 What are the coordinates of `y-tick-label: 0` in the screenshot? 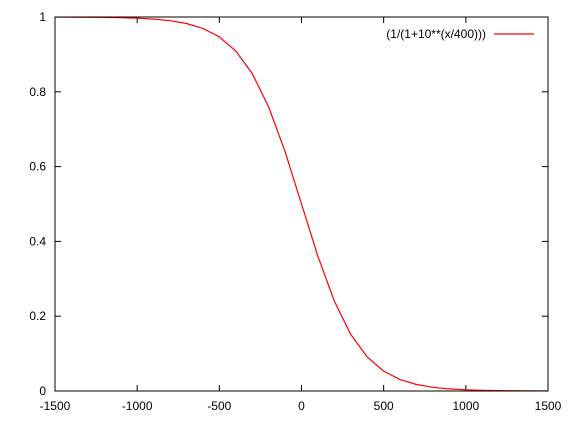 It's located at (42, 391).